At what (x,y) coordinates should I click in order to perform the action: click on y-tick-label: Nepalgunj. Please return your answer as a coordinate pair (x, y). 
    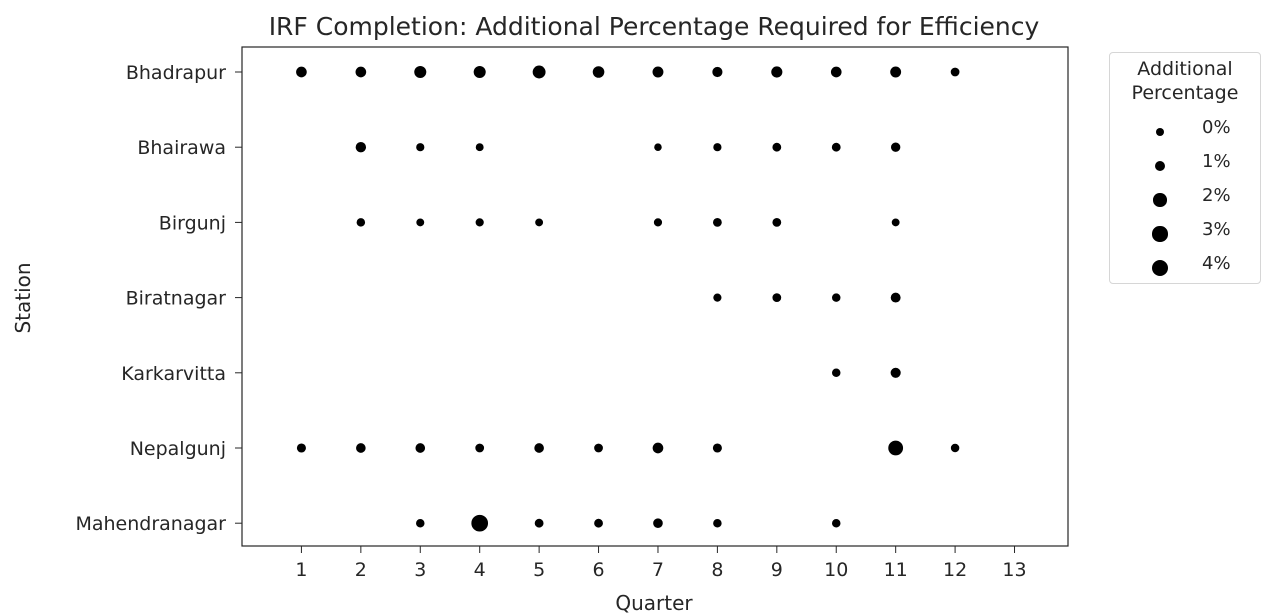
    Looking at the image, I should click on (178, 449).